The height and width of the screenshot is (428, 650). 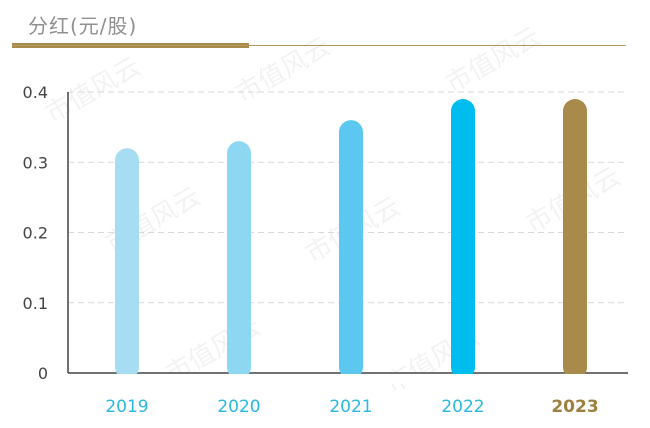 I want to click on x-tick-label: 2019, so click(x=126, y=407).